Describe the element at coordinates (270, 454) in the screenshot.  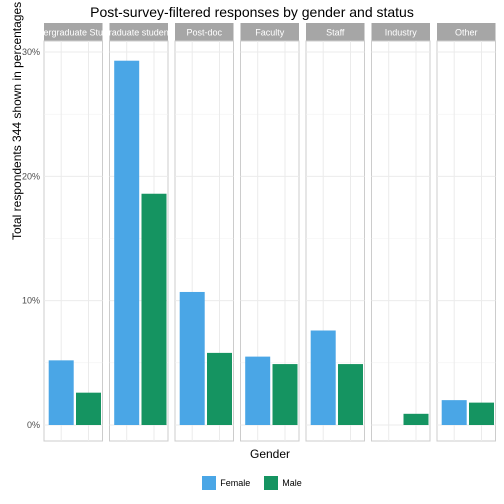
I see `x-axis-label: Gender` at that location.